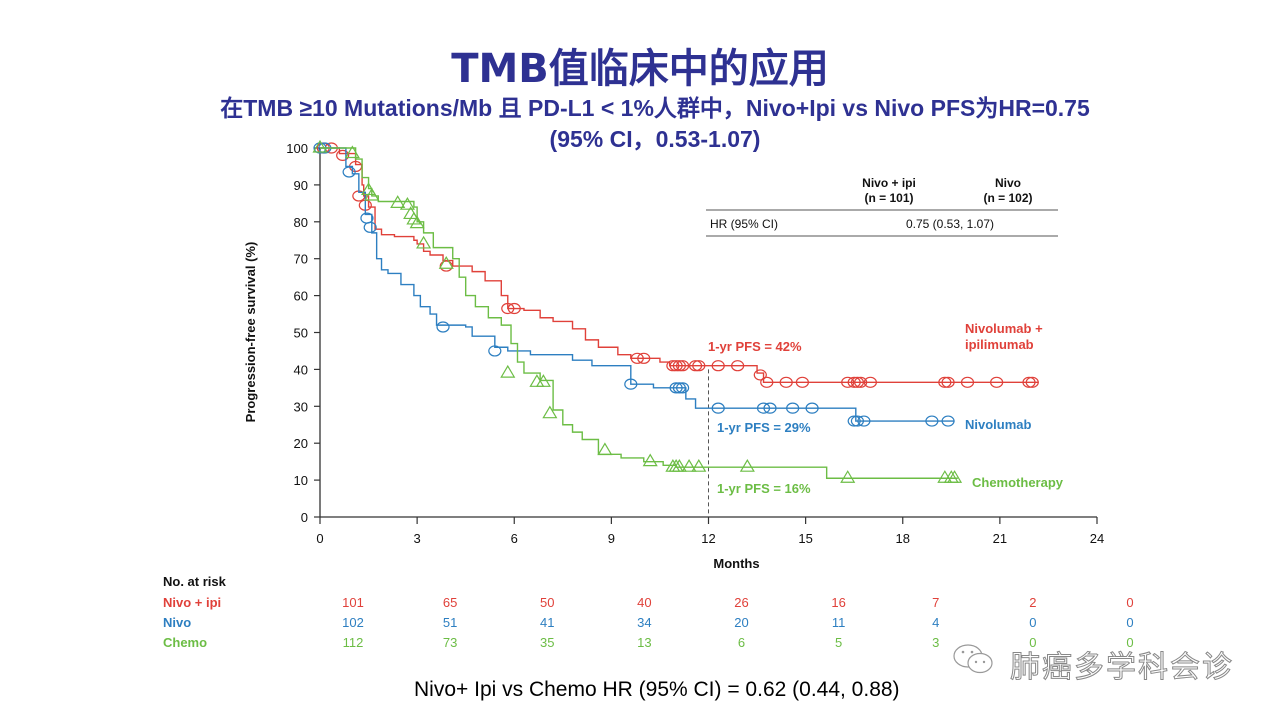 This screenshot has width=1280, height=720. What do you see at coordinates (547, 622) in the screenshot?
I see `risk-count: 41` at bounding box center [547, 622].